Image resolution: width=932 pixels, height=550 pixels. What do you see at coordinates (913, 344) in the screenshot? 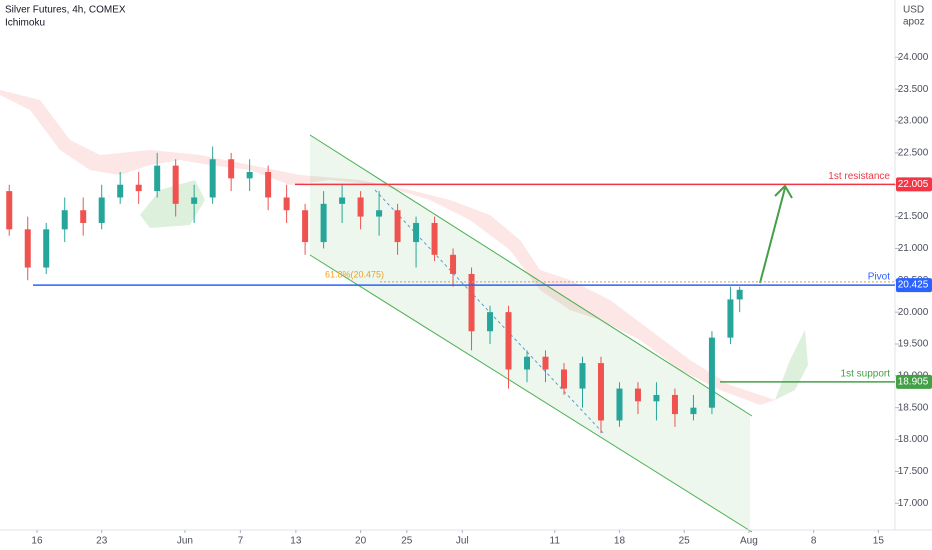
I see `y-tick-label: 19.500` at bounding box center [913, 344].